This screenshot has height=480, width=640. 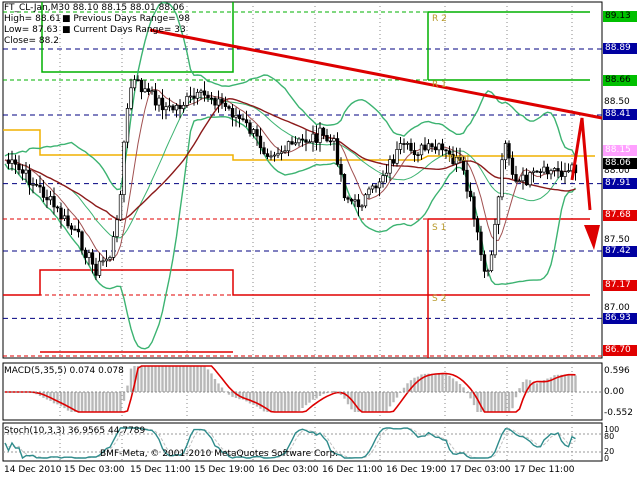 What do you see at coordinates (617, 239) in the screenshot?
I see `price-tick: 87.50` at bounding box center [617, 239].